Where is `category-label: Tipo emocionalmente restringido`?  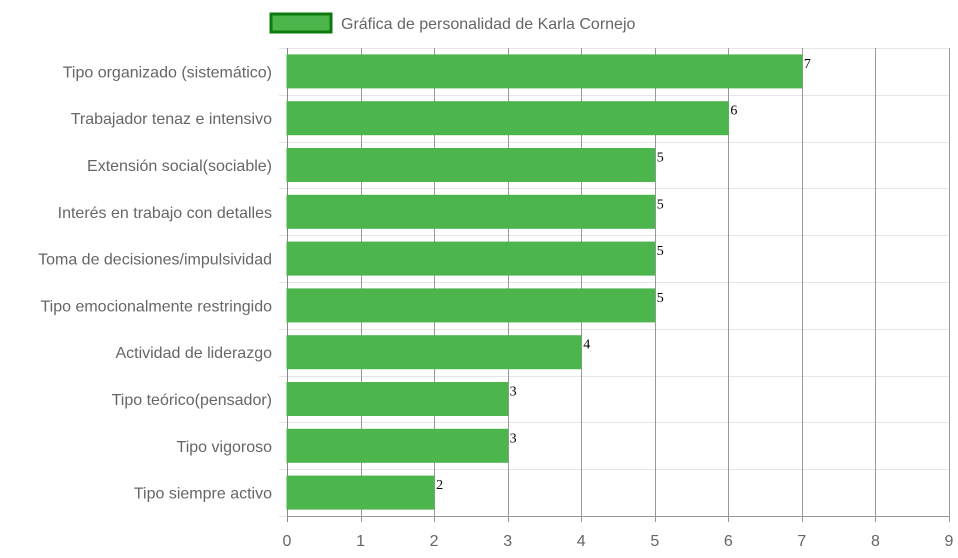
category-label: Tipo emocionalmente restringido is located at coordinates (156, 306).